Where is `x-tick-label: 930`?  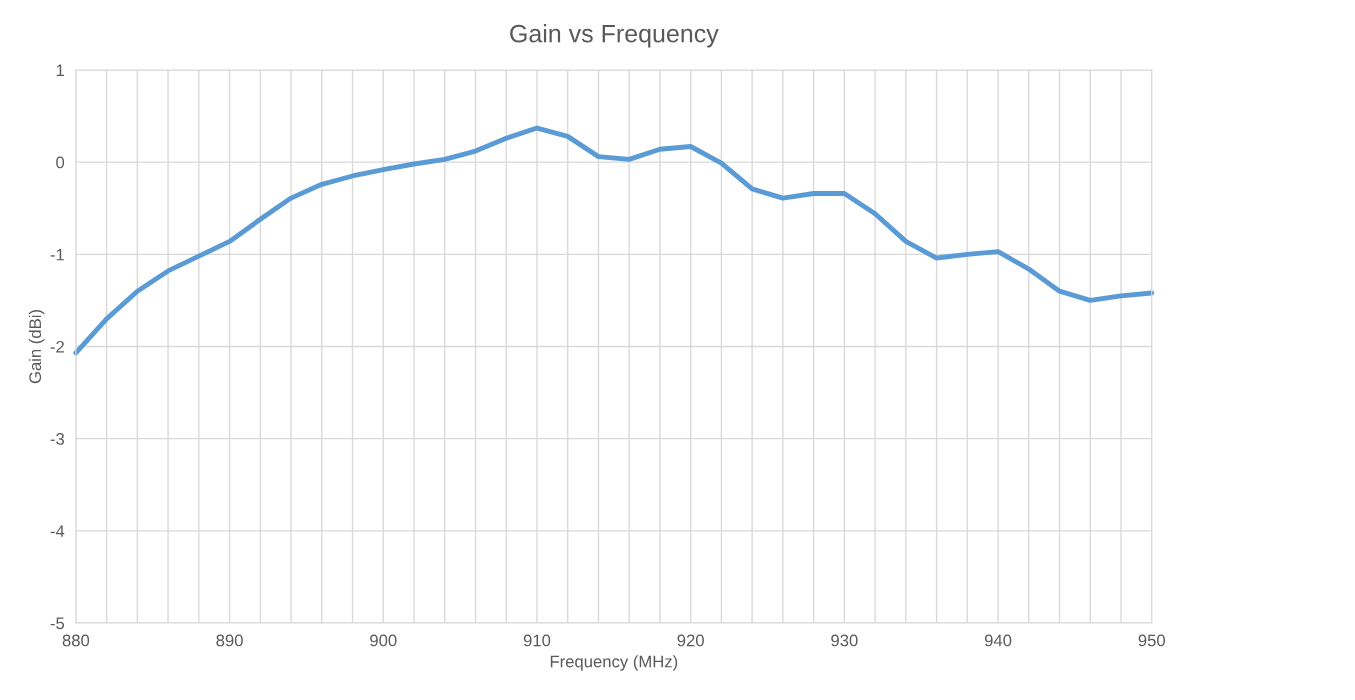 x-tick-label: 930 is located at coordinates (844, 640).